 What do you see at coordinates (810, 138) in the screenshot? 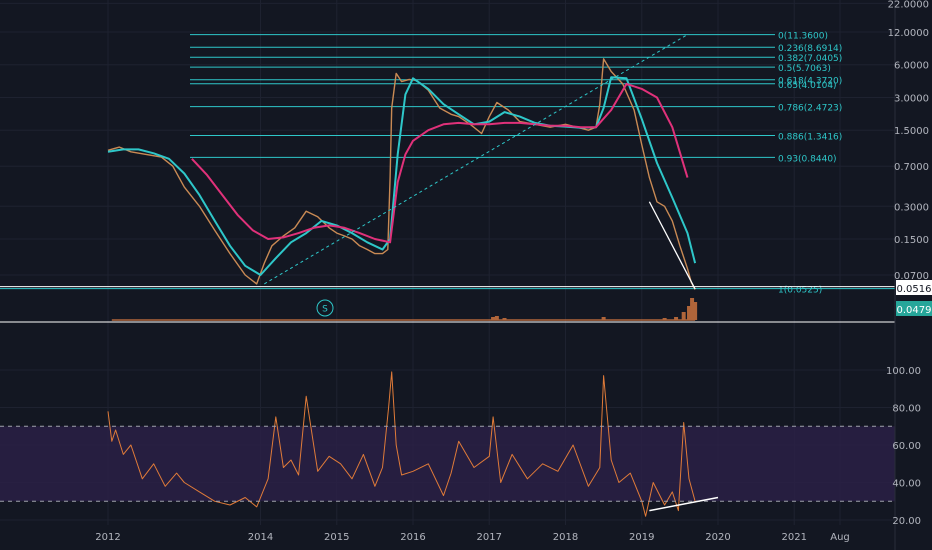
I see `fib-level-label: 0.886(1.3416)` at bounding box center [810, 138].